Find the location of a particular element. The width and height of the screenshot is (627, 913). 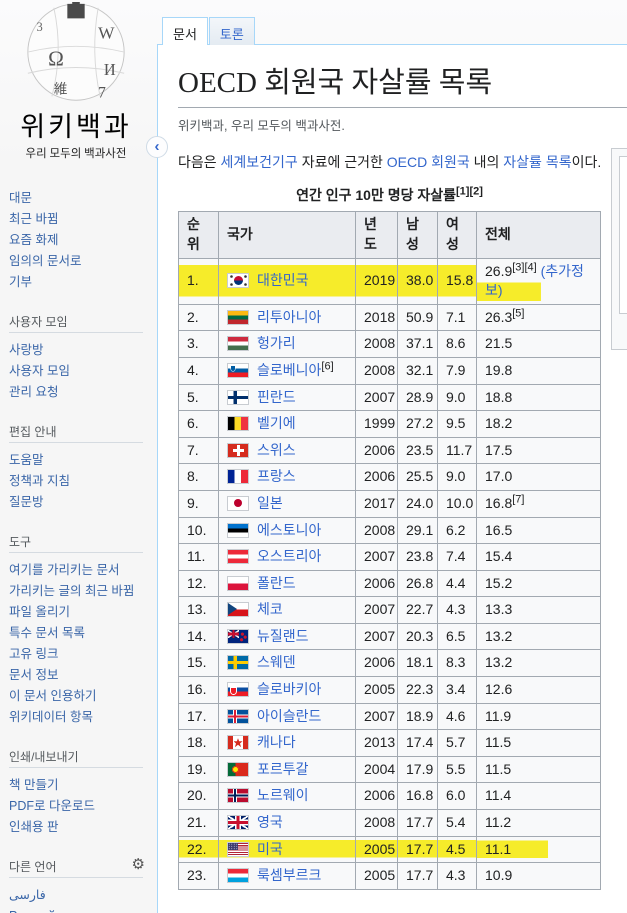

rank-cell: 1. is located at coordinates (198, 281).